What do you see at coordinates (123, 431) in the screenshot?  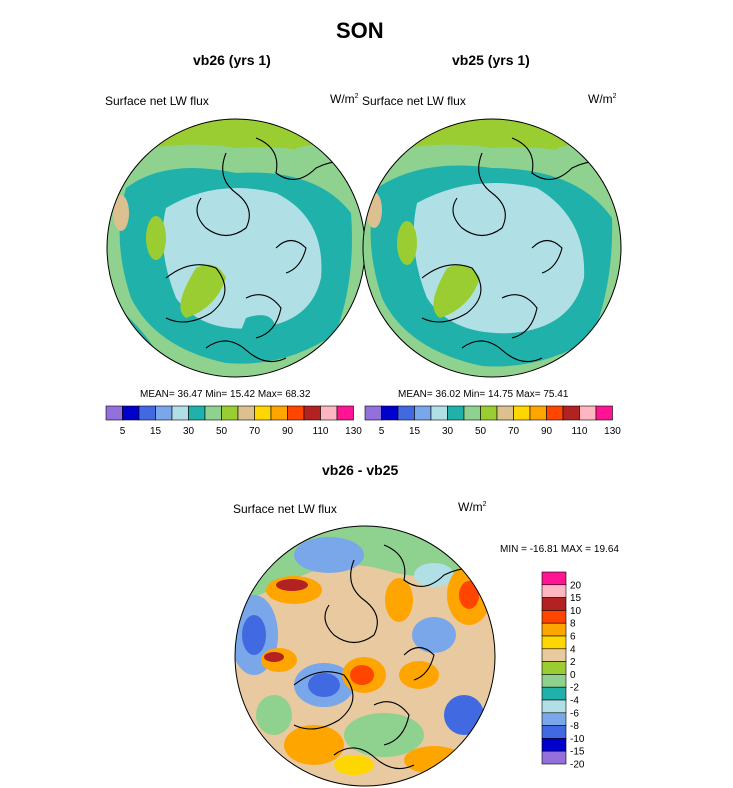 I see `colorbar-left-tick-label: 5` at bounding box center [123, 431].